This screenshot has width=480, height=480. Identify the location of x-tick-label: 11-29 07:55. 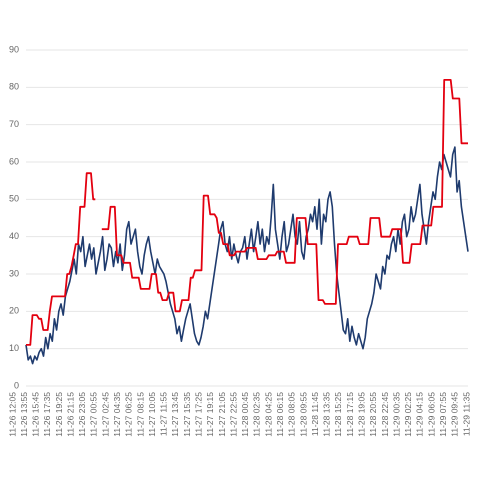
(443, 414).